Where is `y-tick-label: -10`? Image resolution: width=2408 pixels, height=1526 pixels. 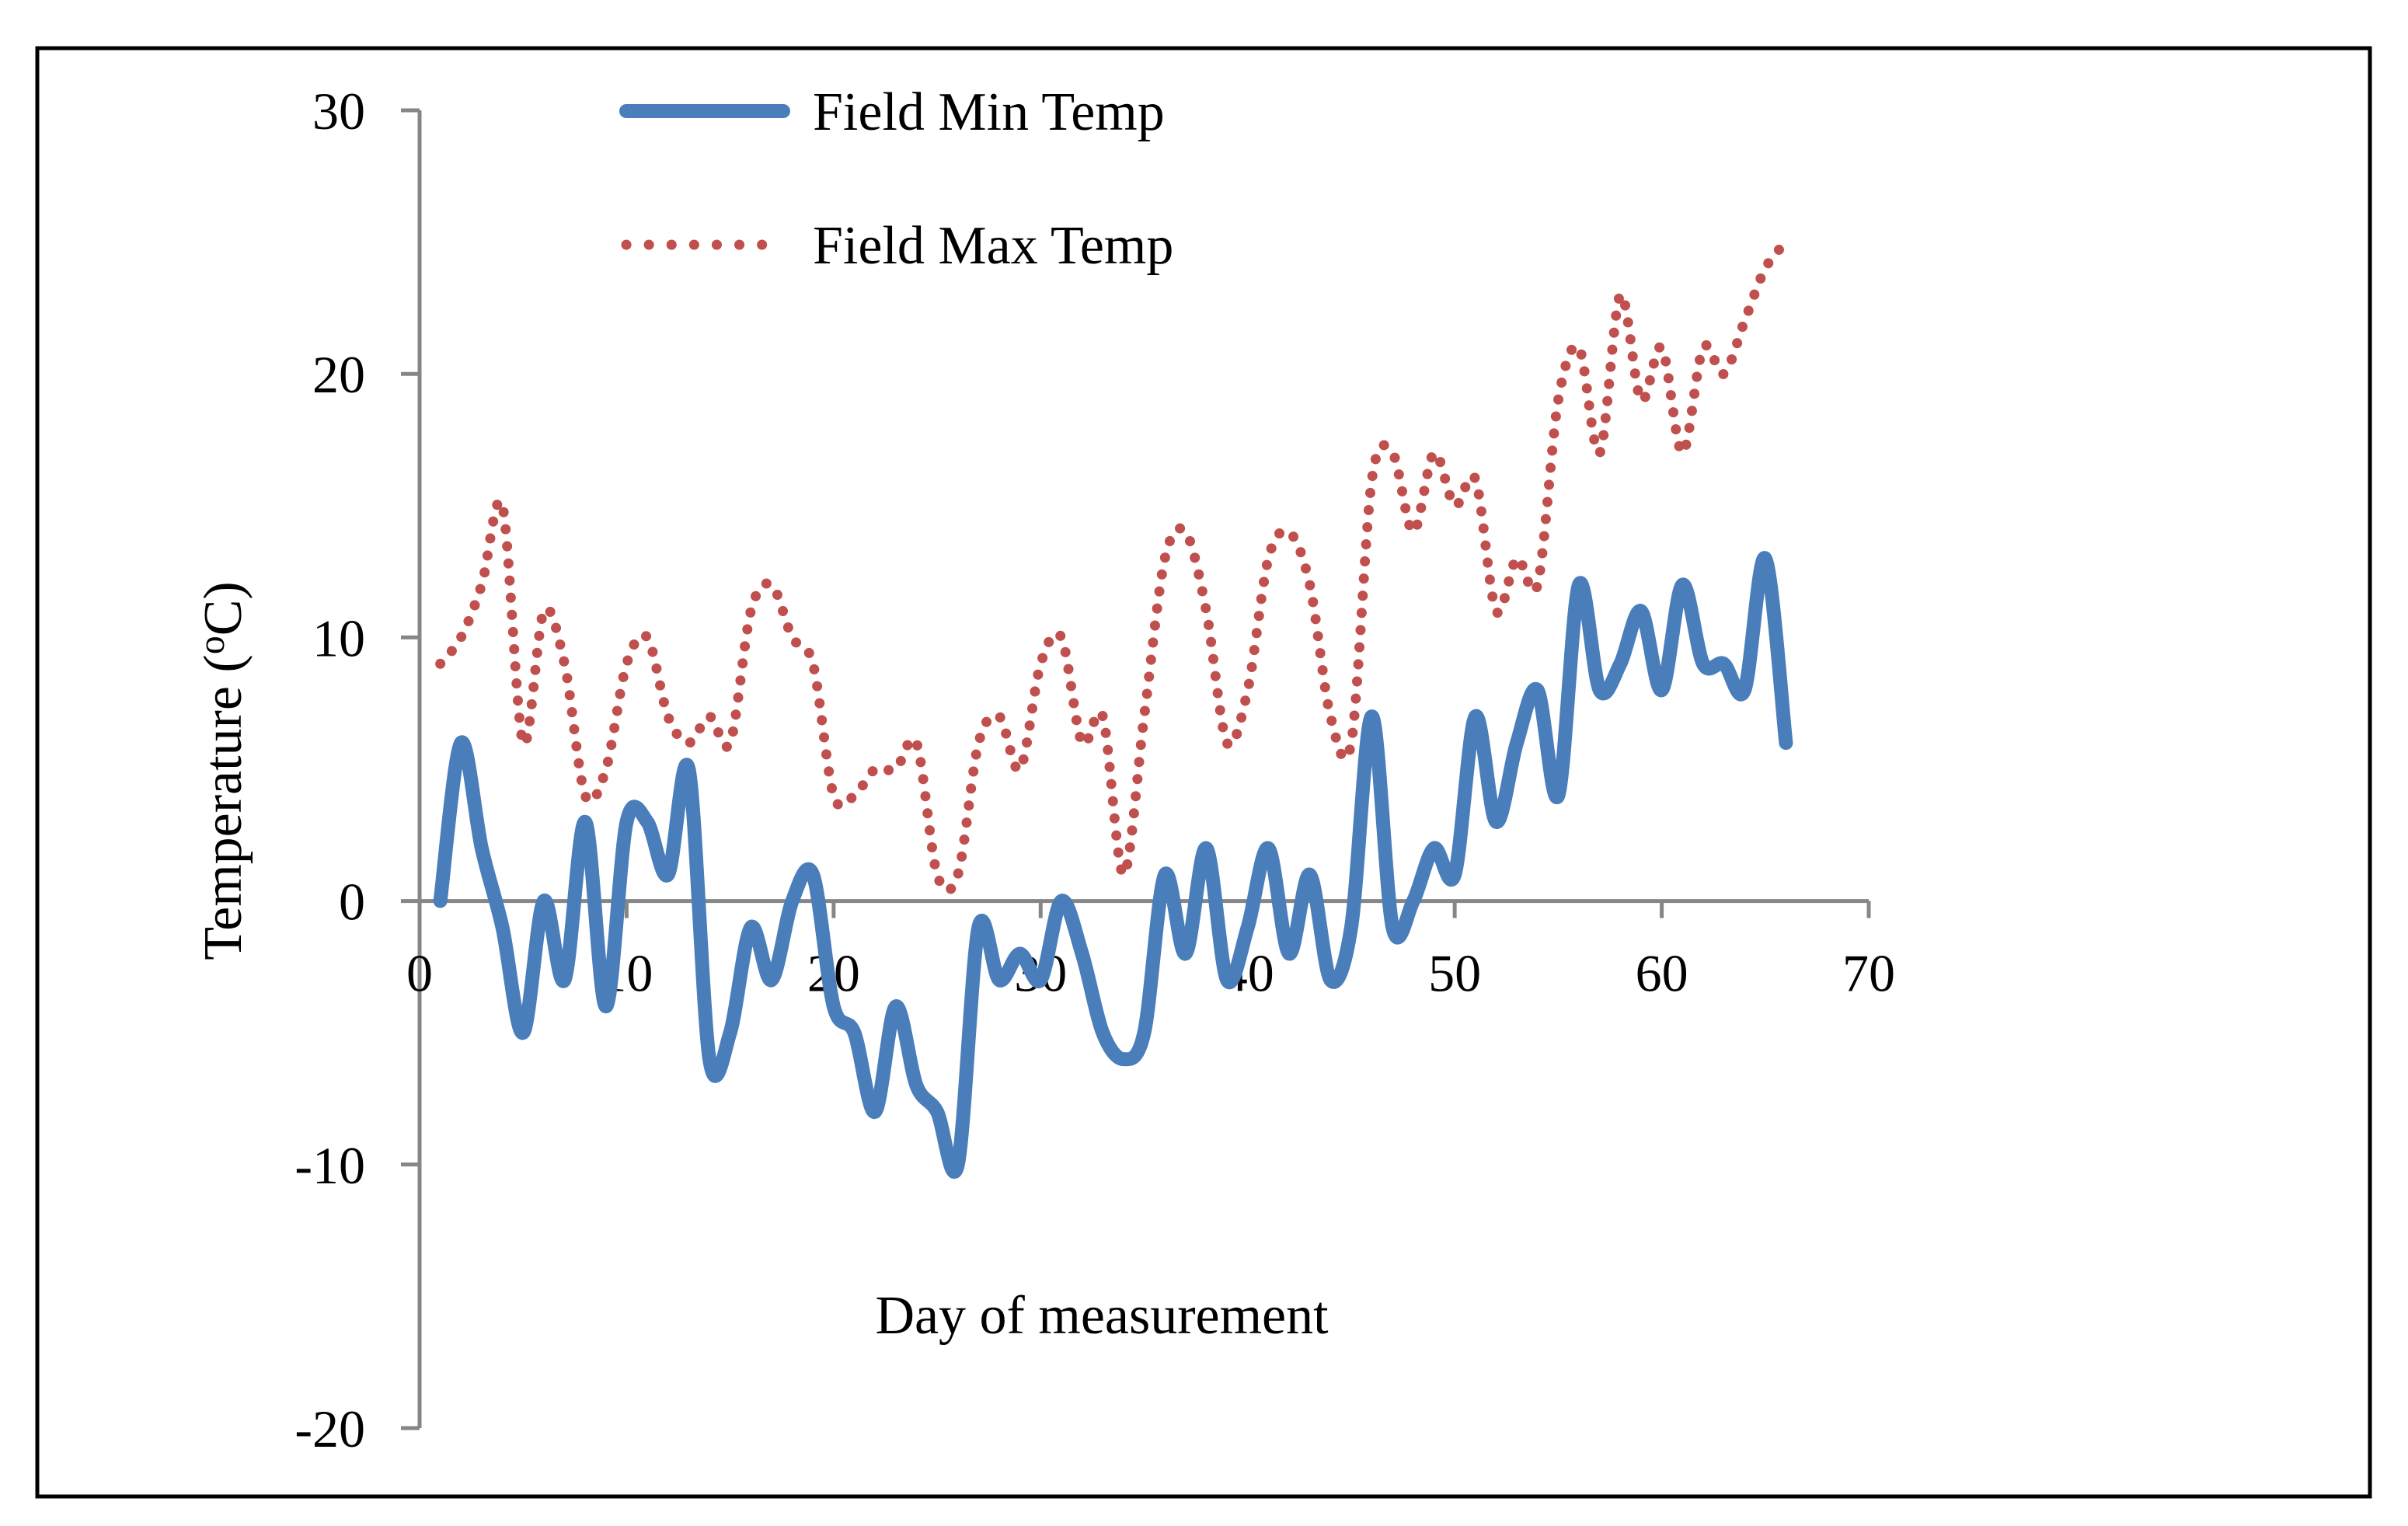 y-tick-label: -10 is located at coordinates (329, 1165).